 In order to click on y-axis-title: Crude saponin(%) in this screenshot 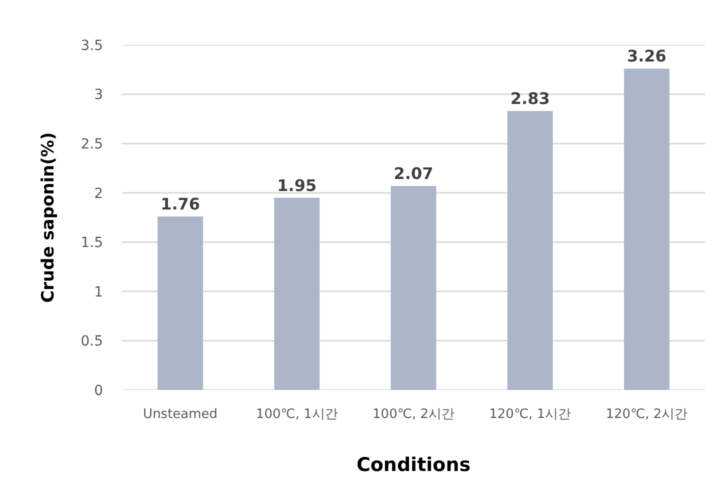, I will do `click(48, 217)`.